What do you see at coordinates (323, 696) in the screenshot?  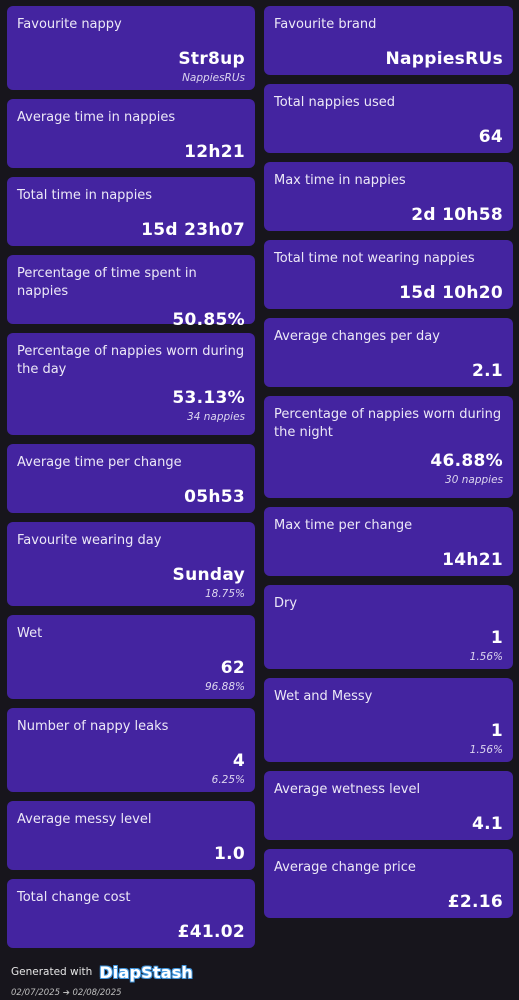 I see `stat-label: Wet and Messy` at bounding box center [323, 696].